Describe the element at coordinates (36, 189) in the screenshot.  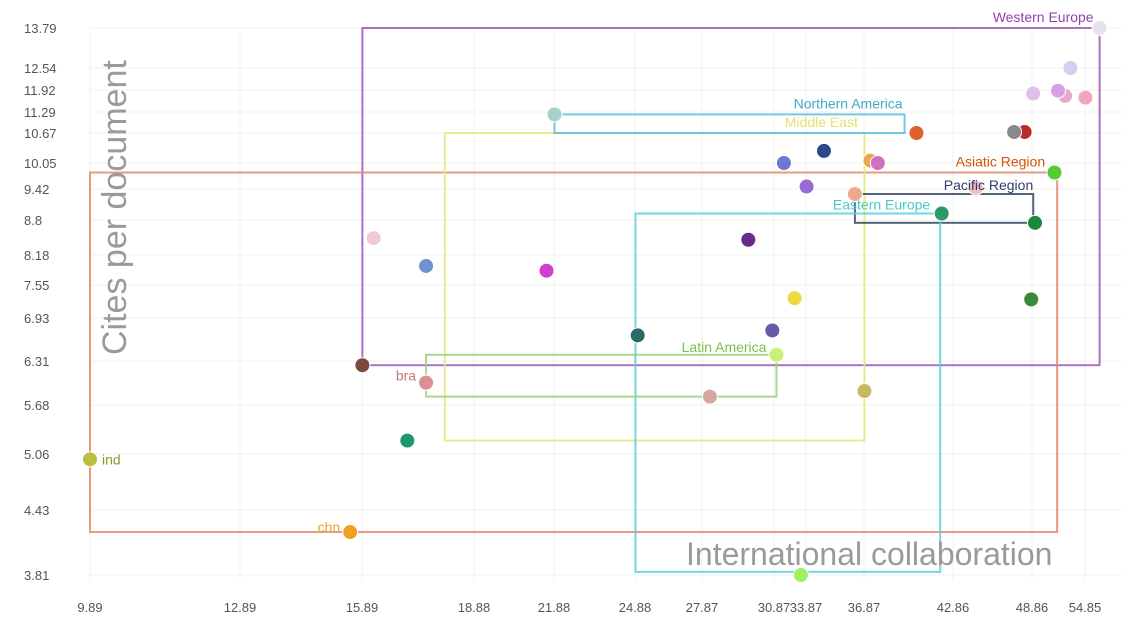
I see `y-tick-label: 9.42` at that location.